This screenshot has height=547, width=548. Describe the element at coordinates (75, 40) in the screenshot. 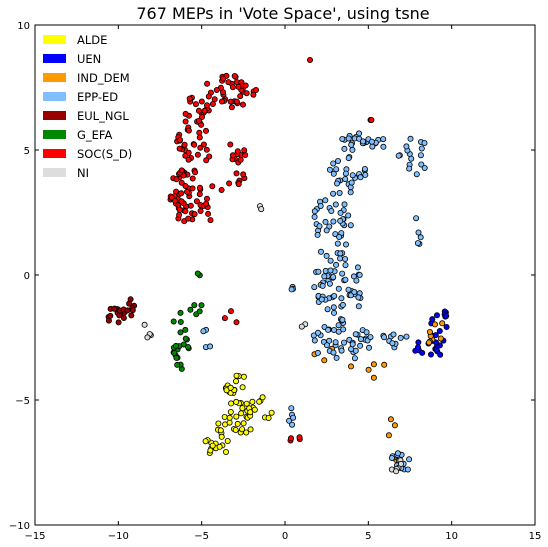

I see `legend-item: ALDE` at that location.